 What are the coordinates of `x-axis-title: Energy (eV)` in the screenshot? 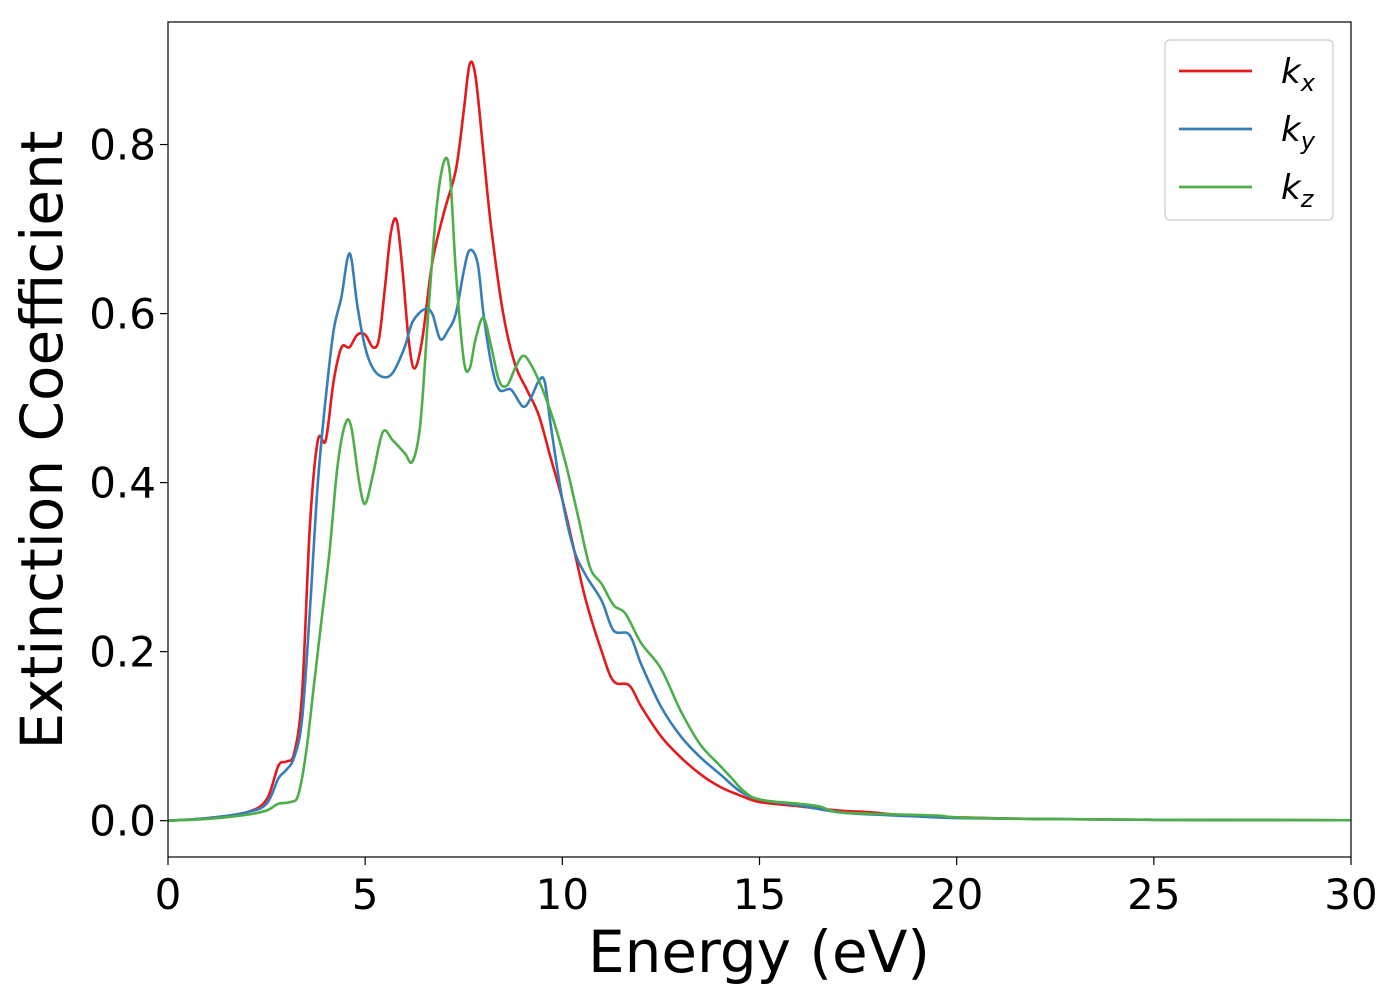 It's located at (759, 952).